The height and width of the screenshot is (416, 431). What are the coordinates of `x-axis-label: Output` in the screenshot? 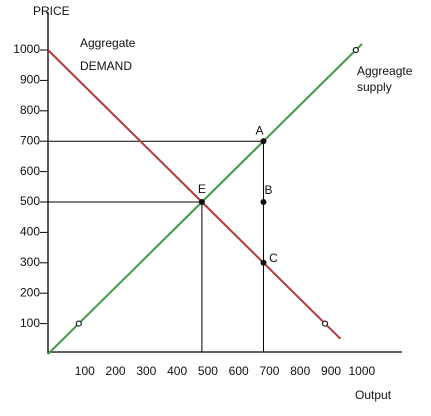 It's located at (373, 395).